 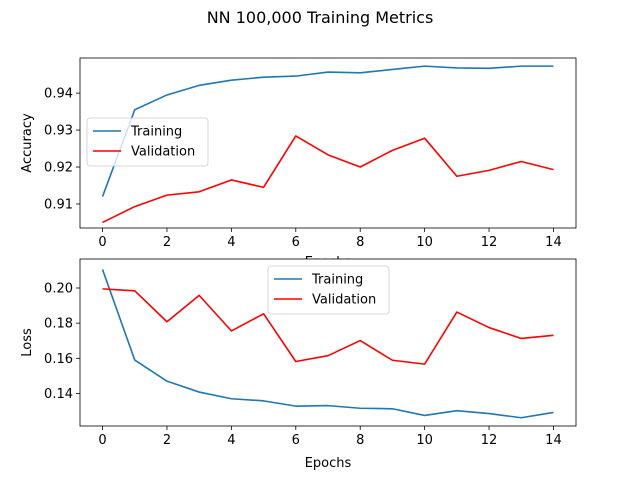 I want to click on x-axis-label: Epochs, so click(x=328, y=463).